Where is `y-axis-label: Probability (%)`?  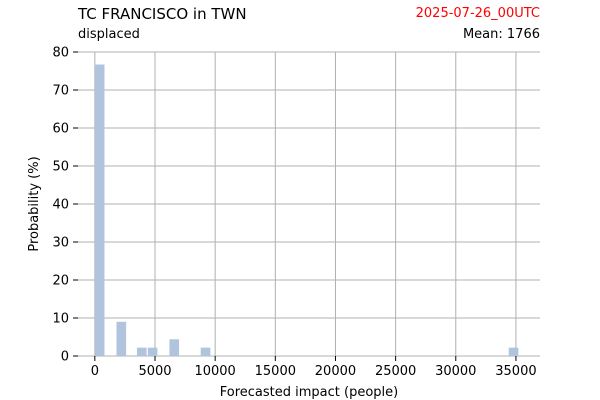 y-axis-label: Probability (%) is located at coordinates (34, 203).